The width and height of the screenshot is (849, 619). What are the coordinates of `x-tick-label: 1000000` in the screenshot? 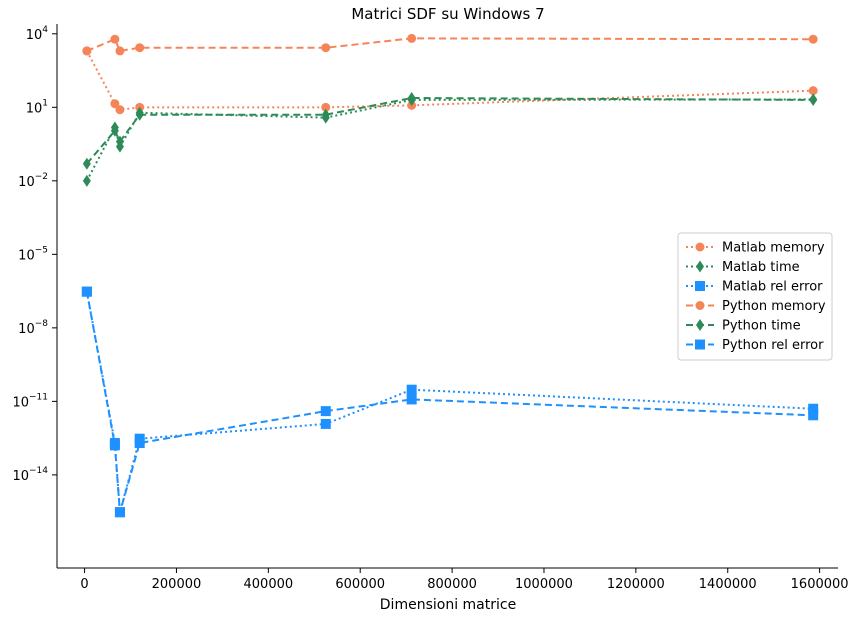 It's located at (544, 584).